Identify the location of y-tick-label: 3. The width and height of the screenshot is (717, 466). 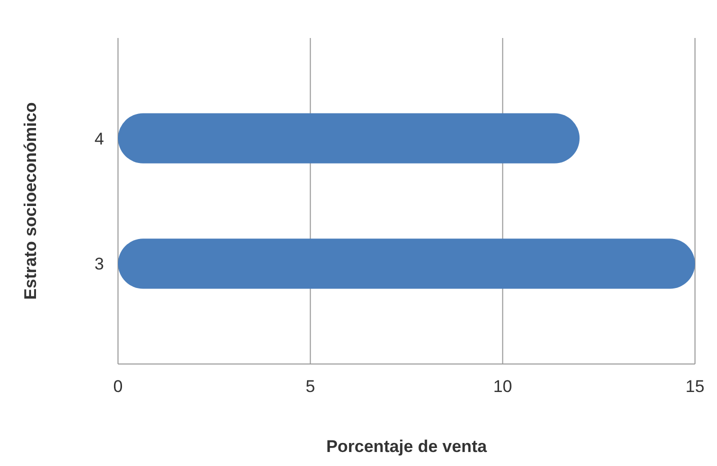
(99, 264).